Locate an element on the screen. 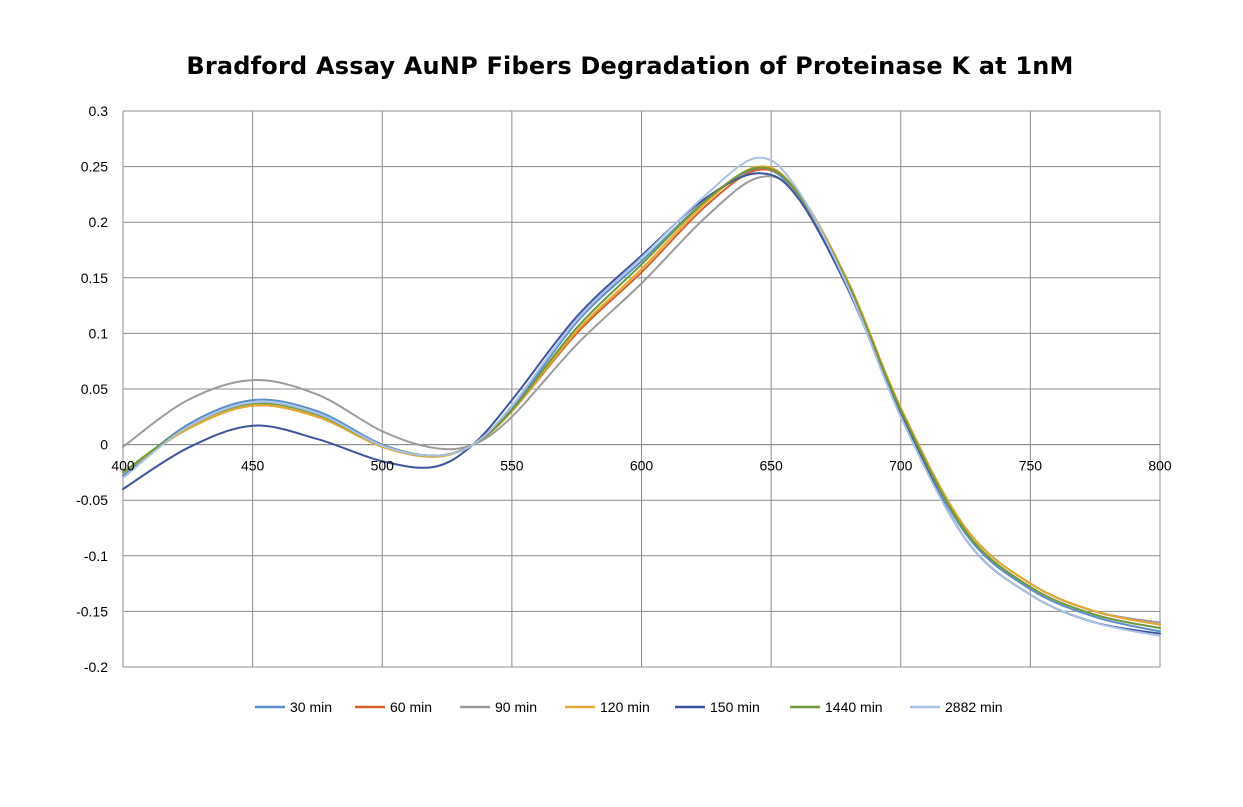 This screenshot has width=1243, height=807. y-tick-label: 0.05 is located at coordinates (94, 389).